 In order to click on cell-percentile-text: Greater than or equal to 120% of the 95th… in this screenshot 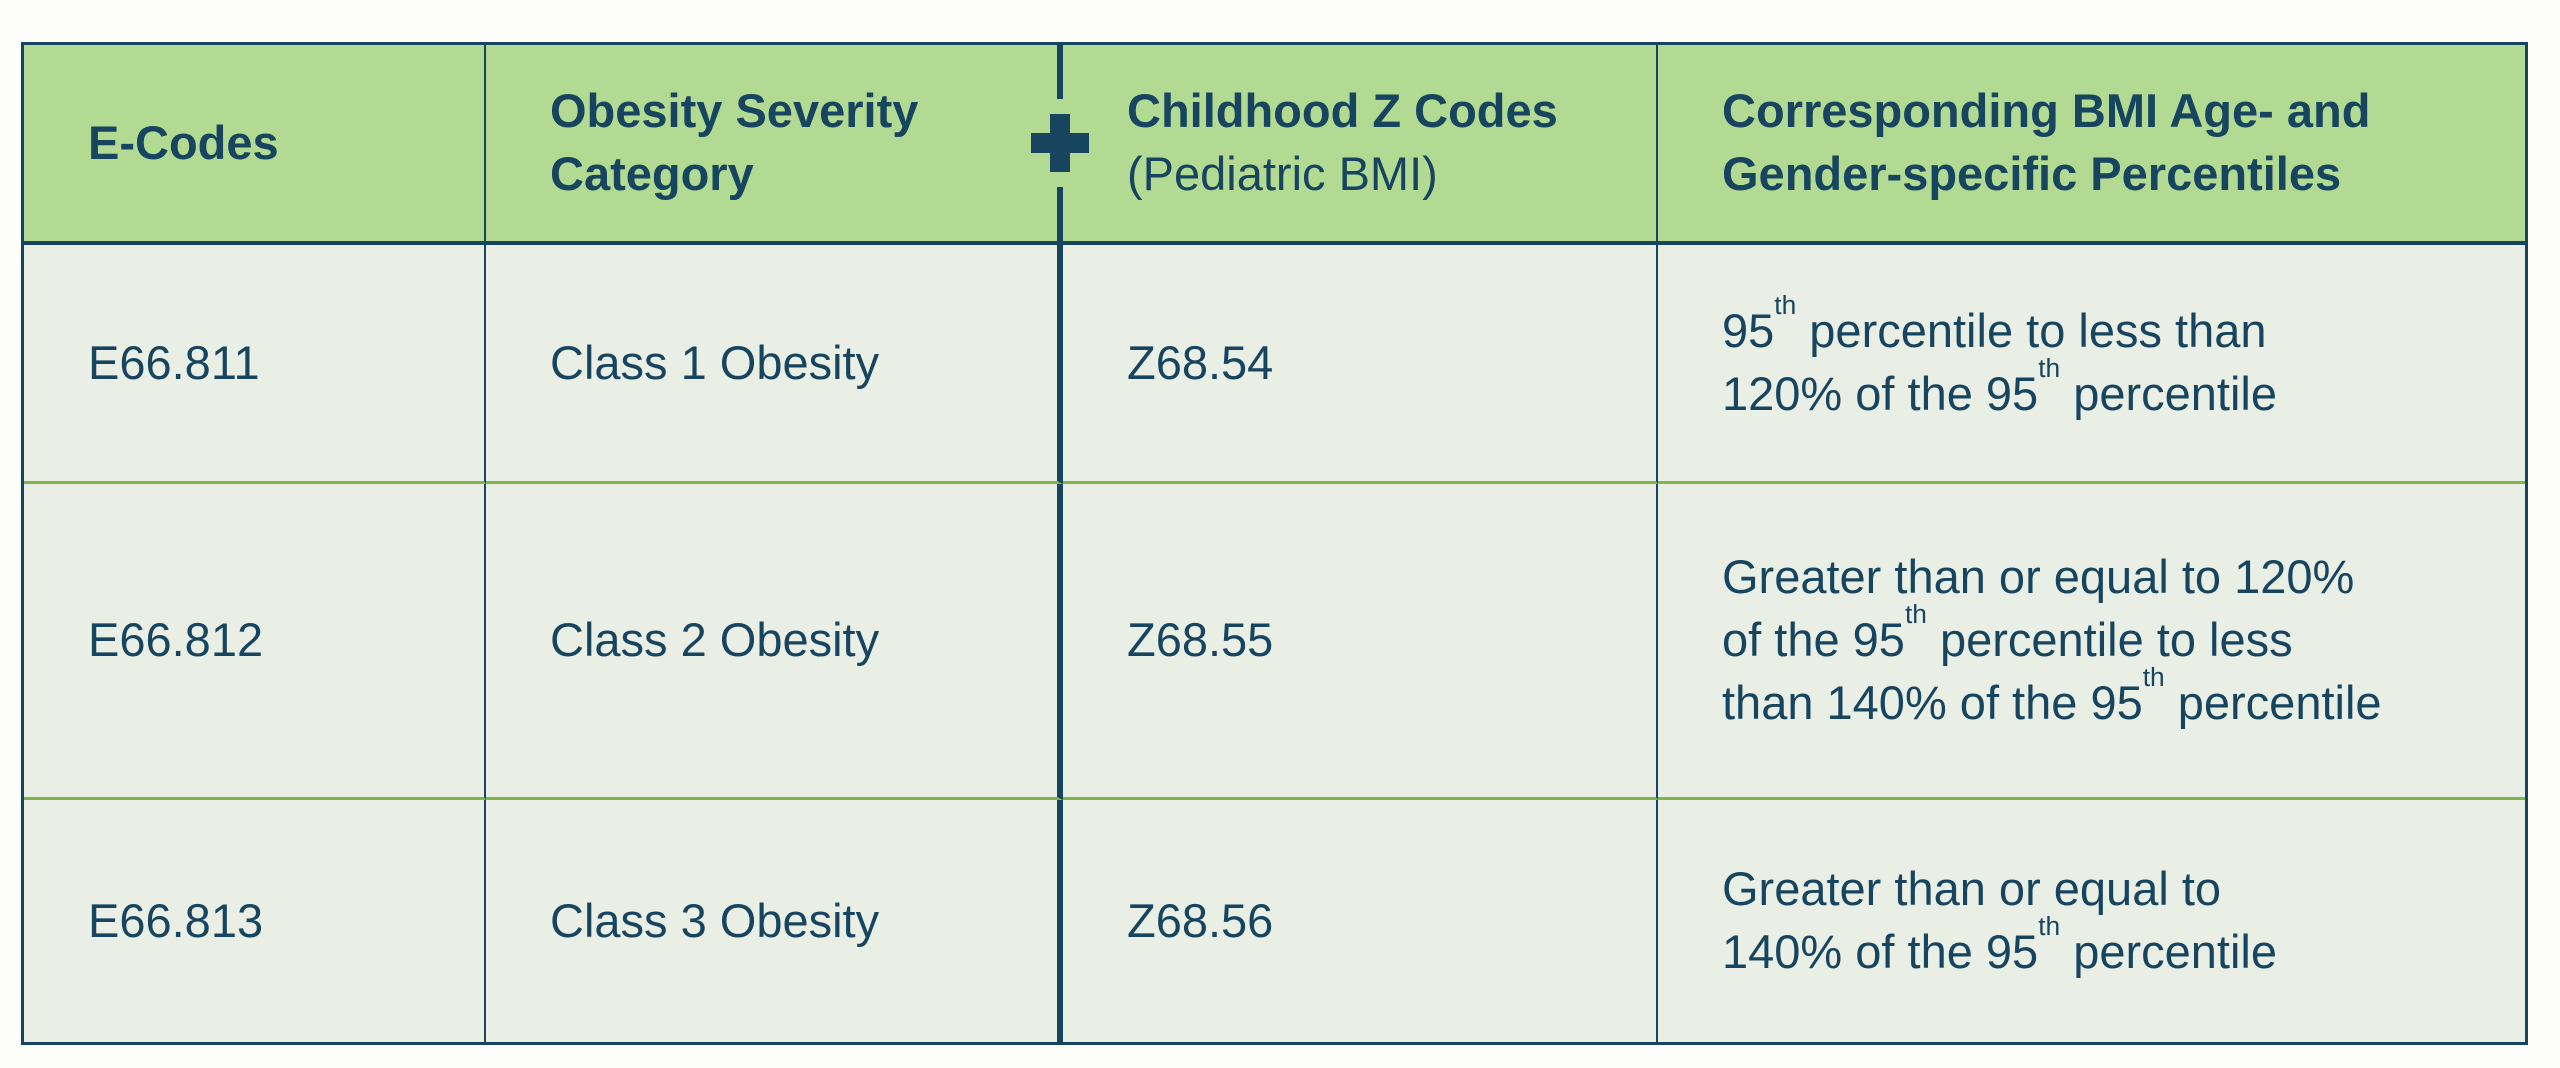, I will do `click(2052, 639)`.